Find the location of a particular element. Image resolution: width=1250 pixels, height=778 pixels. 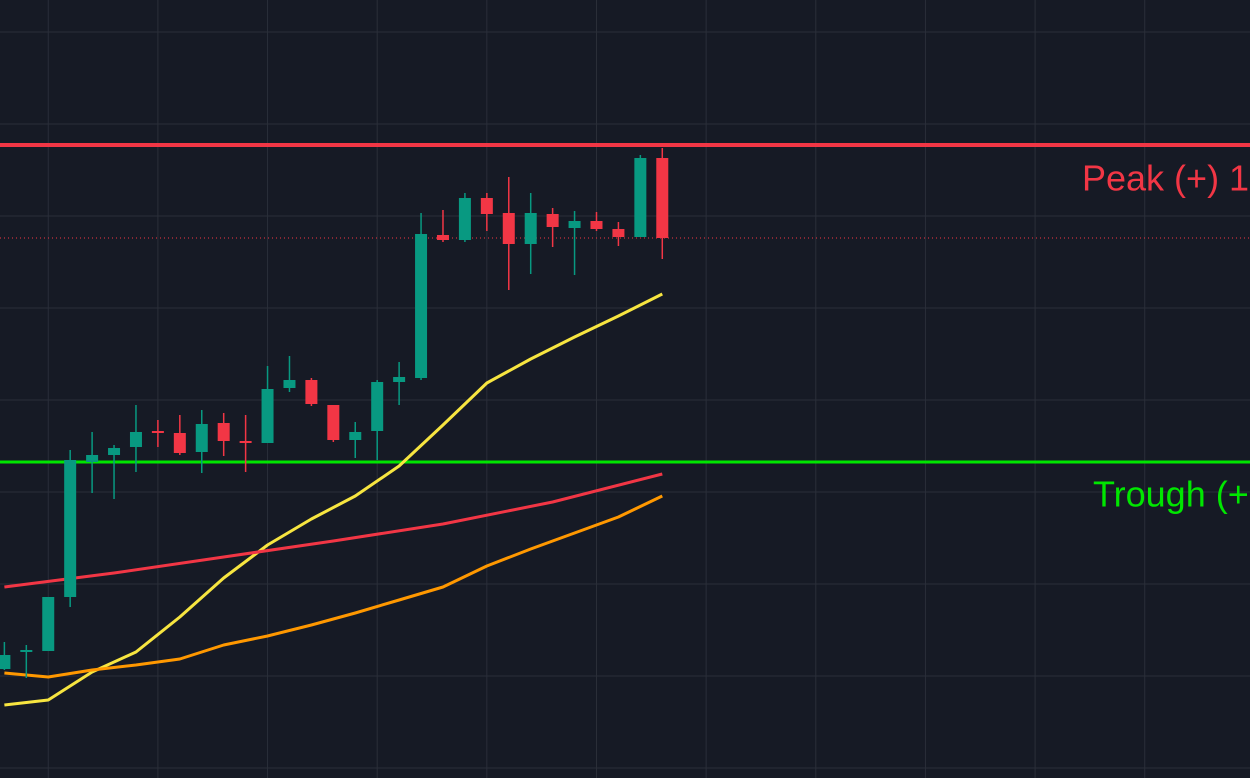

level-label: Peak (+) 1 is located at coordinates (1165, 178).